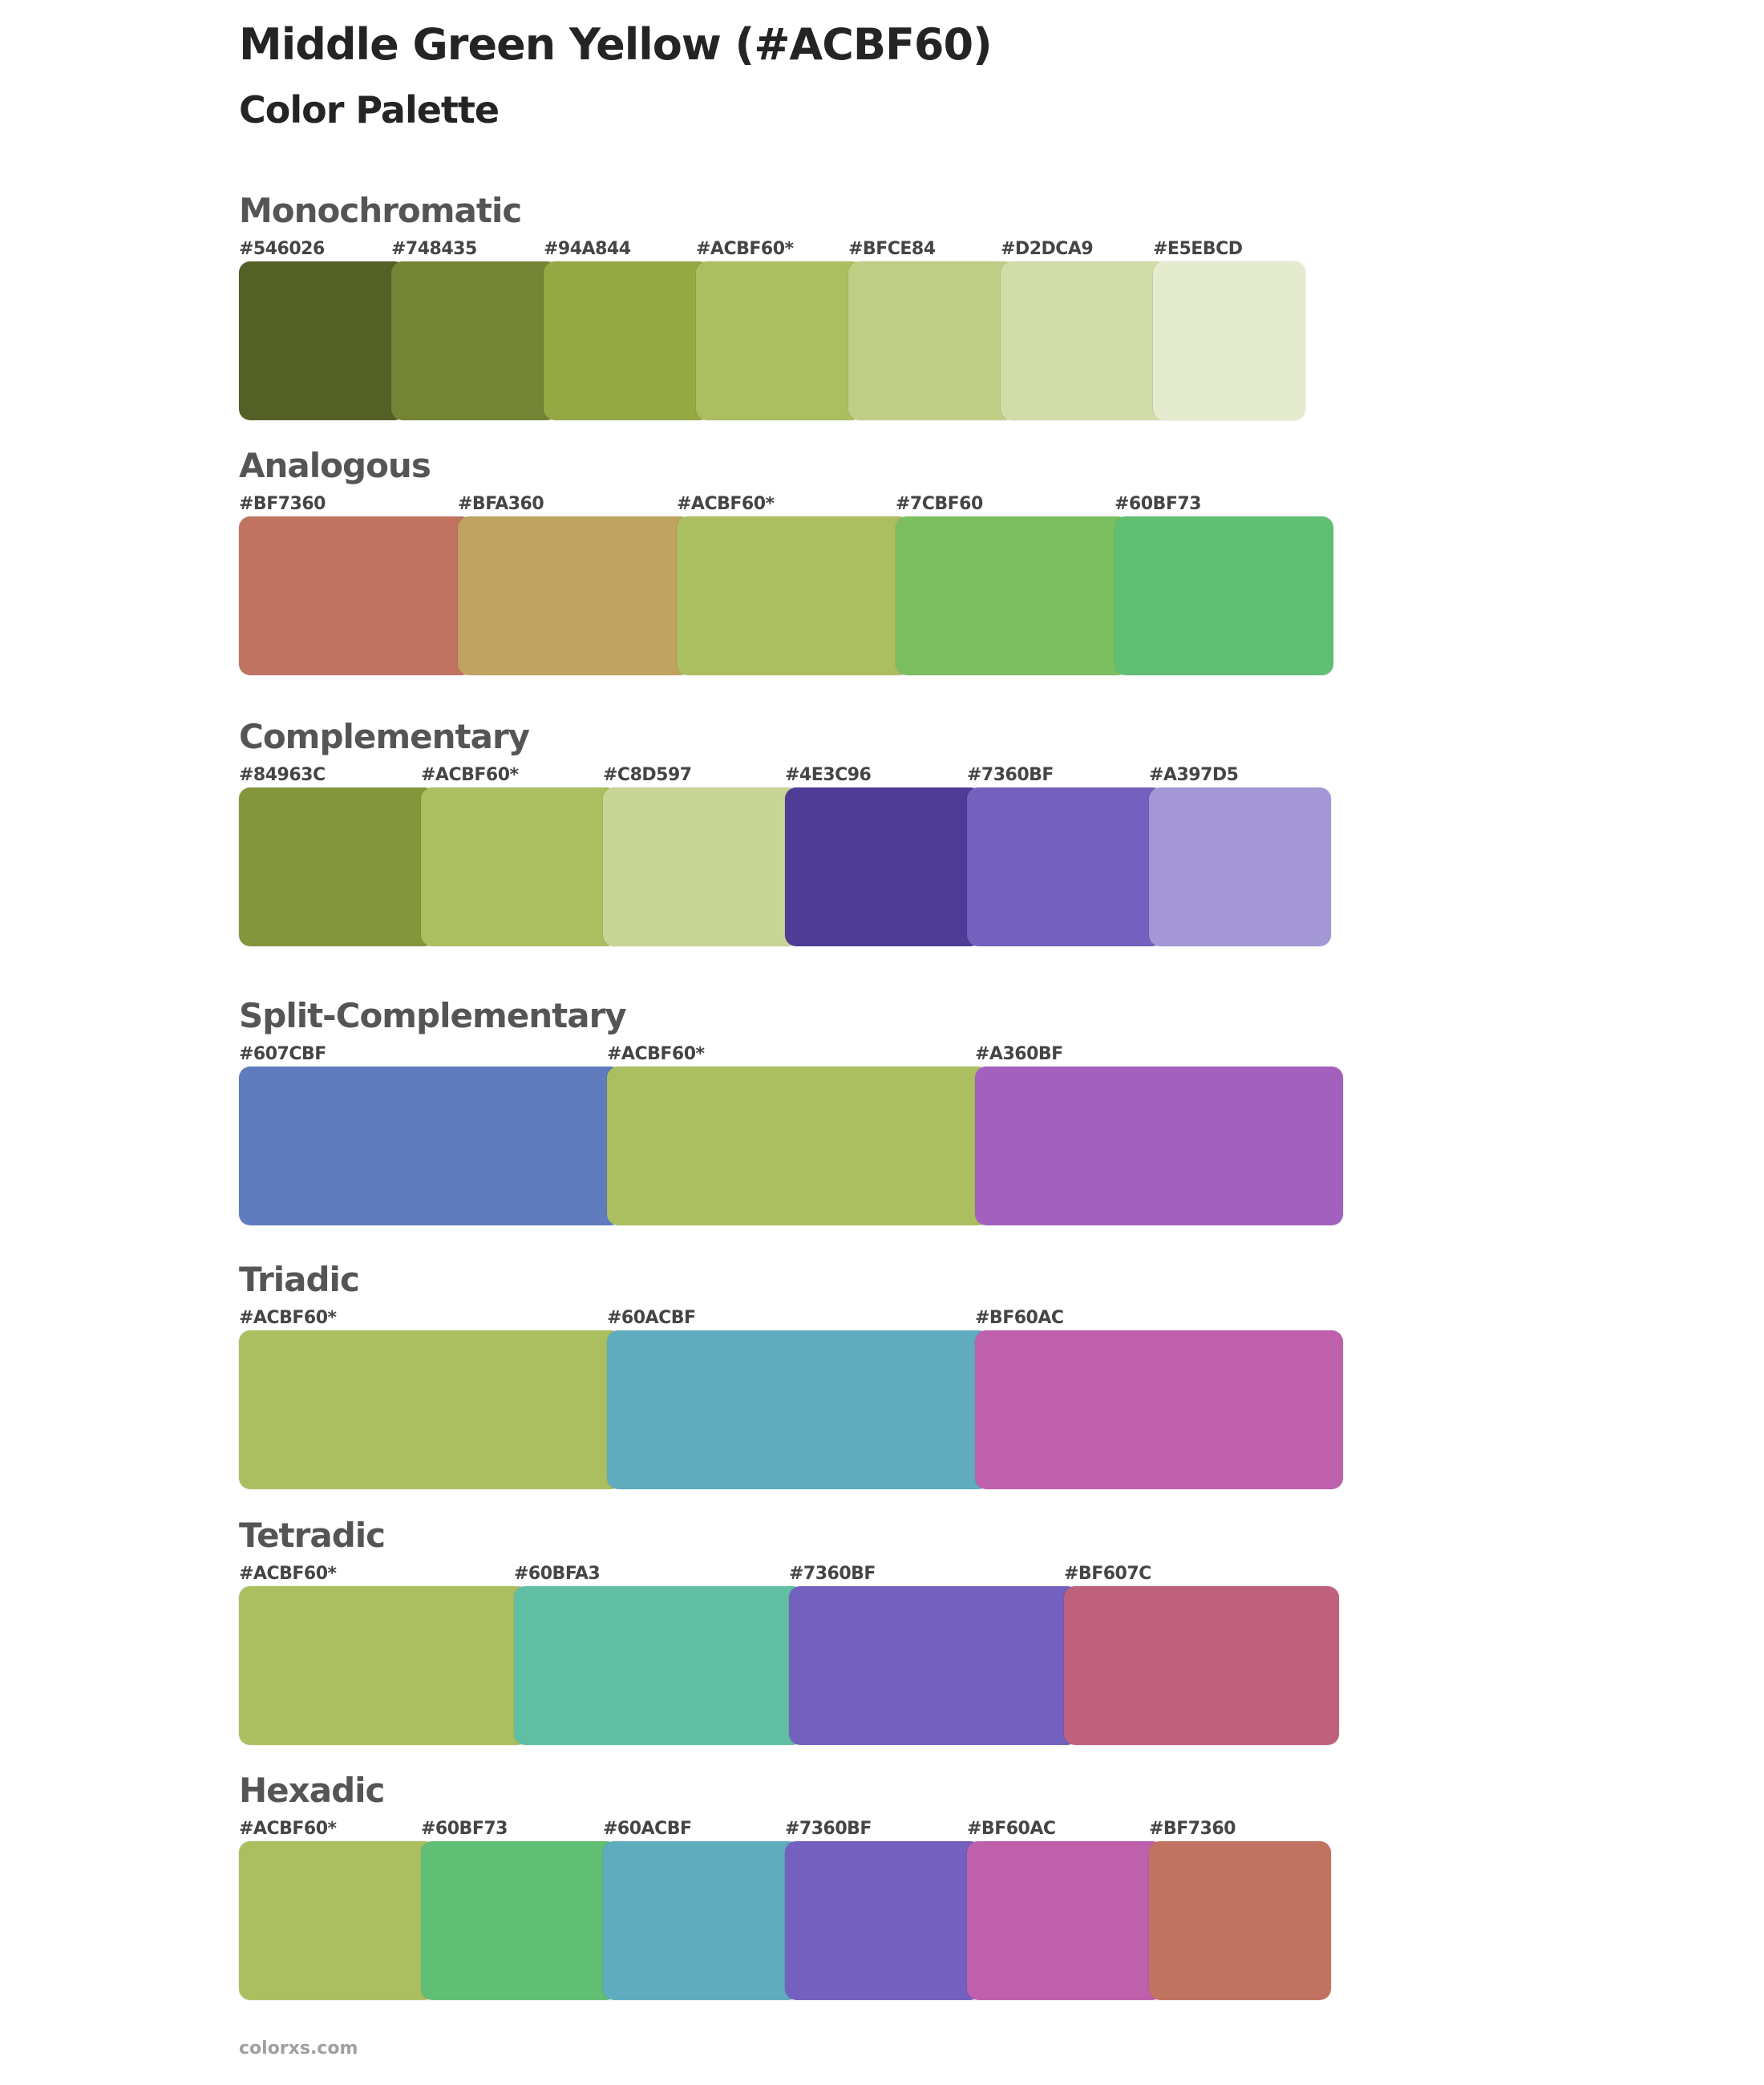 This screenshot has width=1764, height=2085. I want to click on page-subtitle: Color Palette, so click(369, 110).